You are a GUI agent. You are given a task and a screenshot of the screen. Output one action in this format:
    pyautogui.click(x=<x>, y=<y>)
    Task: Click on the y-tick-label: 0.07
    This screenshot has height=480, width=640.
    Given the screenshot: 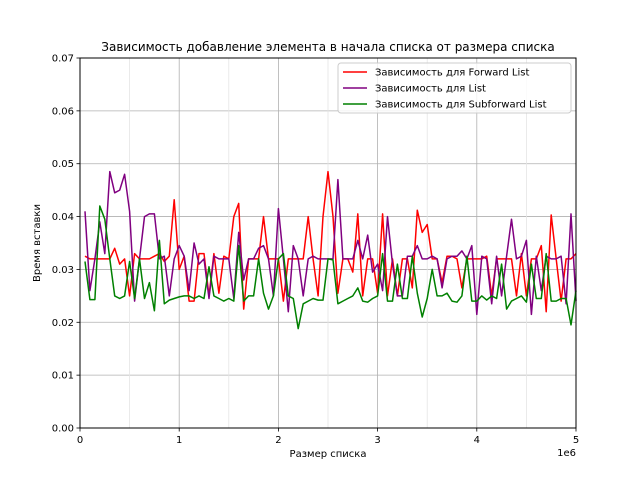 What is the action you would take?
    pyautogui.click(x=63, y=59)
    